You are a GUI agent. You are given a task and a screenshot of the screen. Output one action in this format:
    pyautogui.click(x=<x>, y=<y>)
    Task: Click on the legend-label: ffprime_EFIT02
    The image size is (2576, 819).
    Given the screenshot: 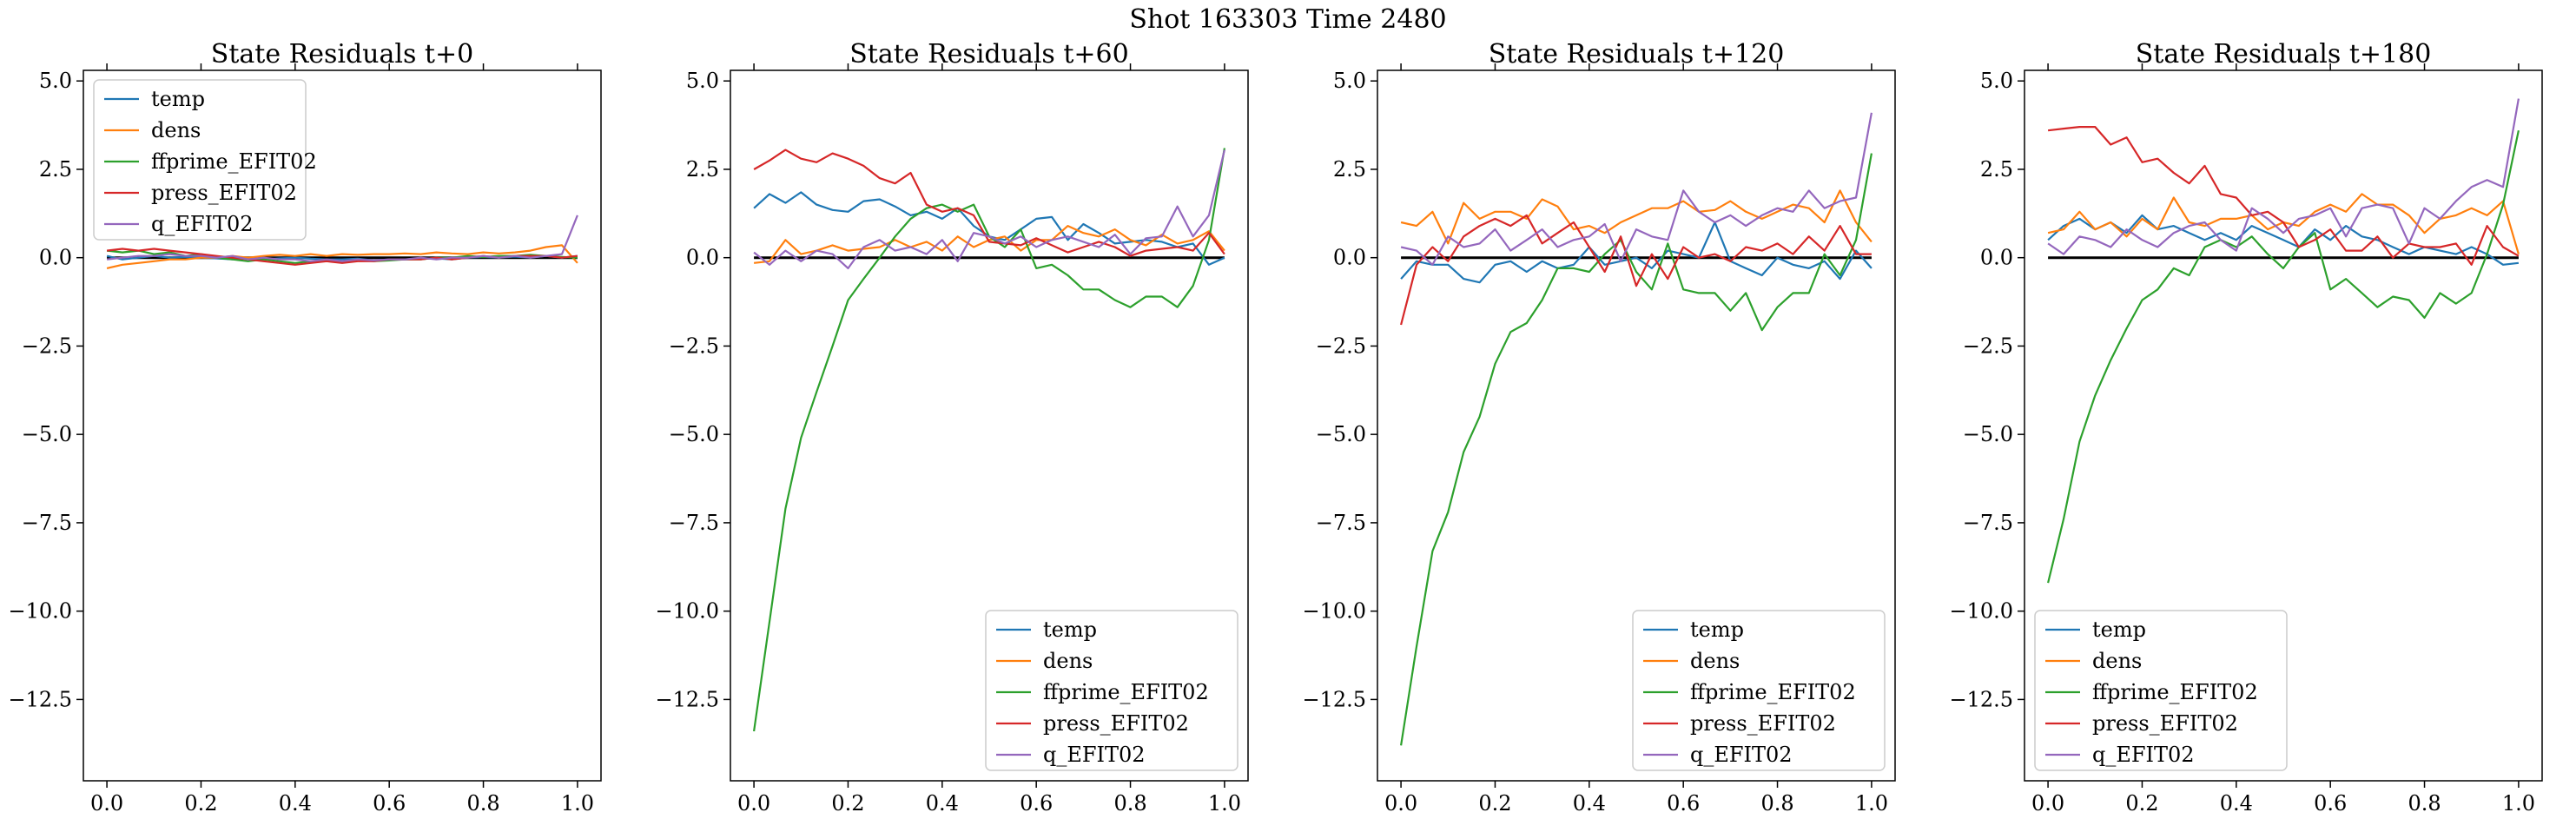 What is the action you would take?
    pyautogui.click(x=1773, y=692)
    